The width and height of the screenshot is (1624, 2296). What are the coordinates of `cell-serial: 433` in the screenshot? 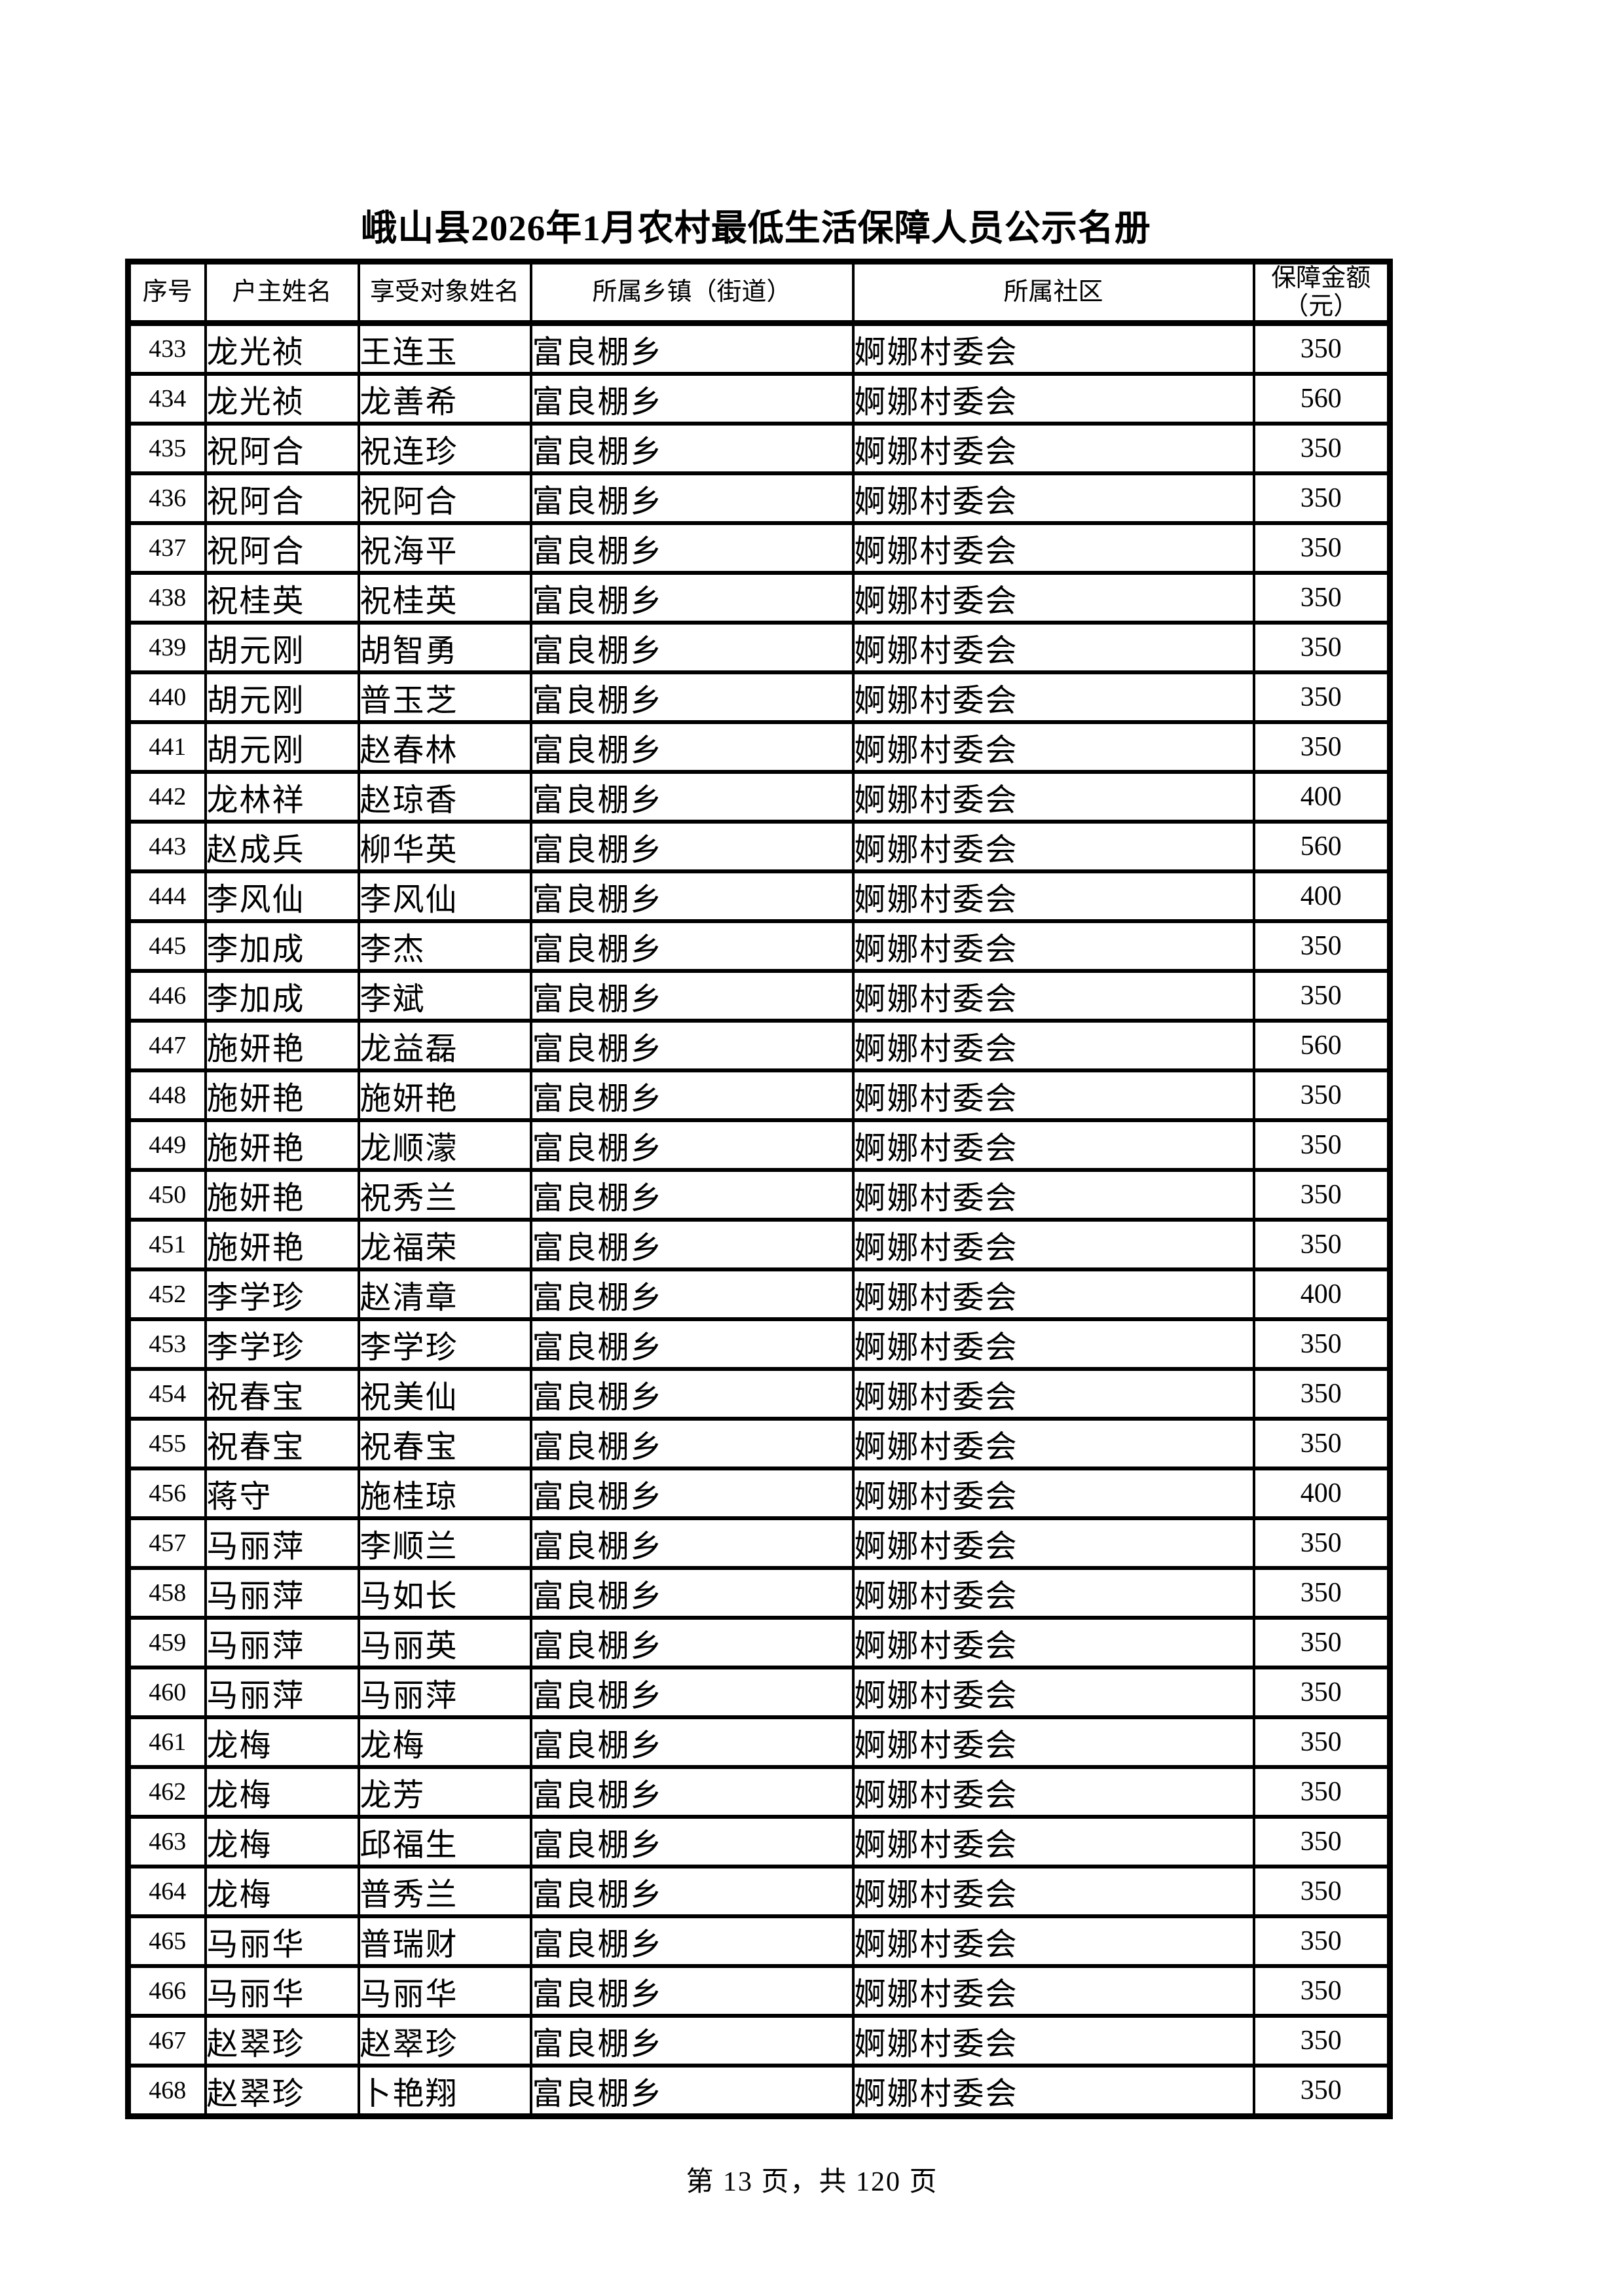 It's located at (166, 348).